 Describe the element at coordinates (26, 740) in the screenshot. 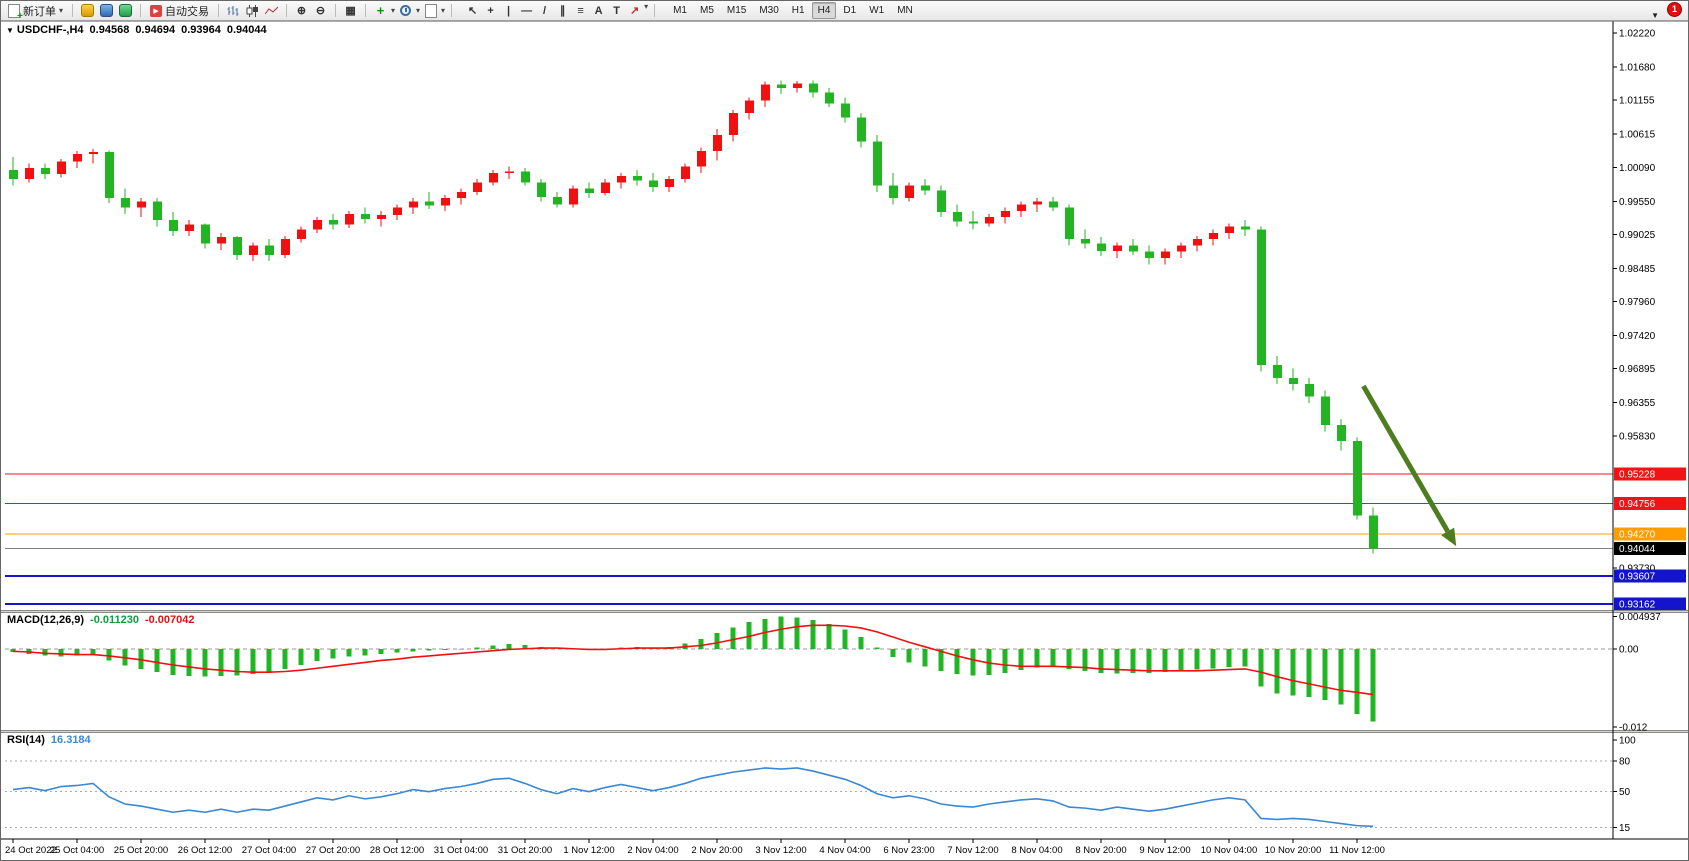

I see `rsi-name: RSI(14)` at that location.